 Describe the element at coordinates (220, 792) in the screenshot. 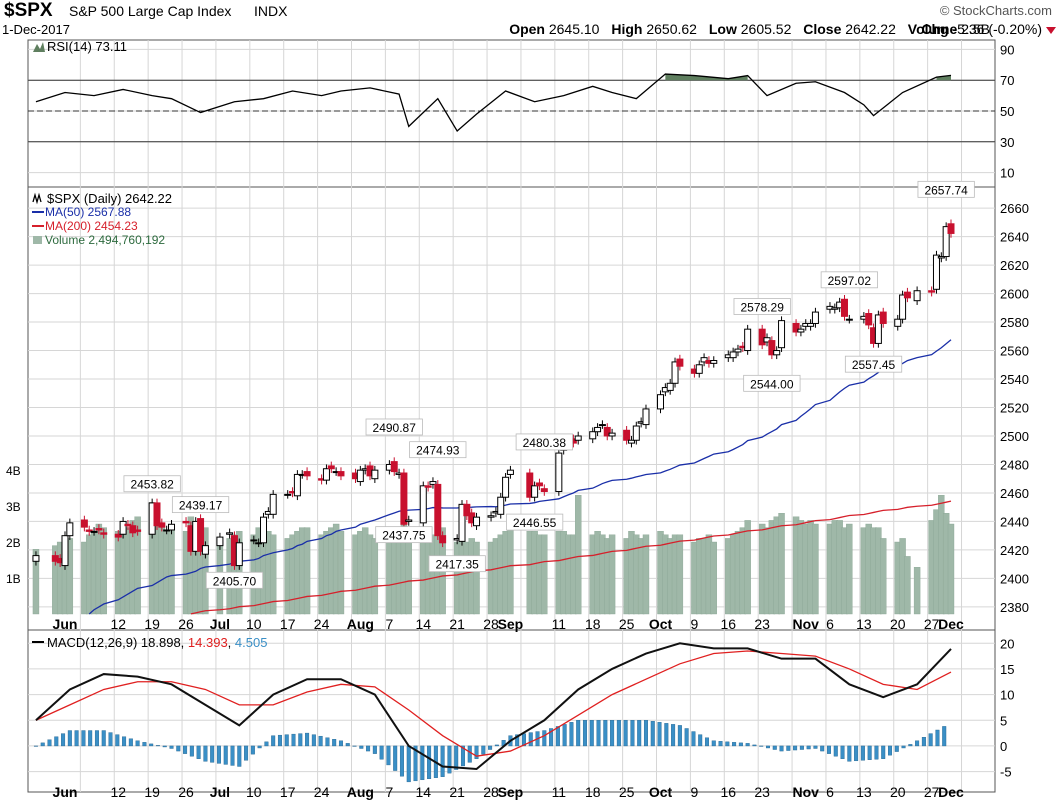

I see `x-tick-label-bottom: Jul` at that location.